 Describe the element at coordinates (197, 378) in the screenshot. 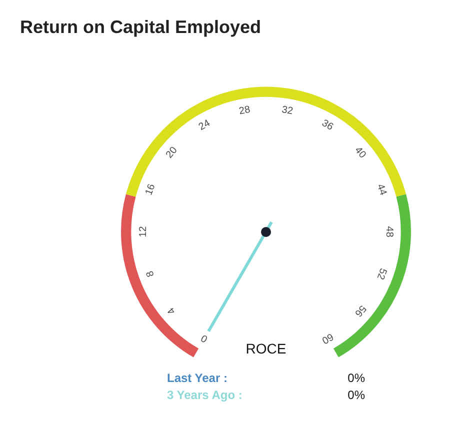

I see `text: Last Year :` at that location.